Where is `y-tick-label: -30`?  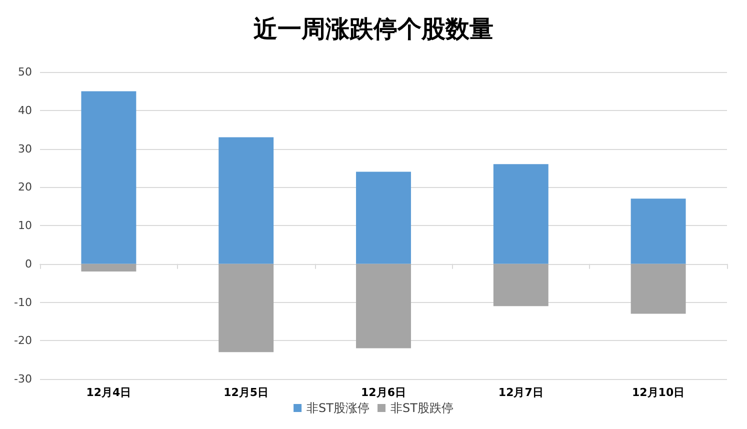
y-tick-label: -30 is located at coordinates (23, 379).